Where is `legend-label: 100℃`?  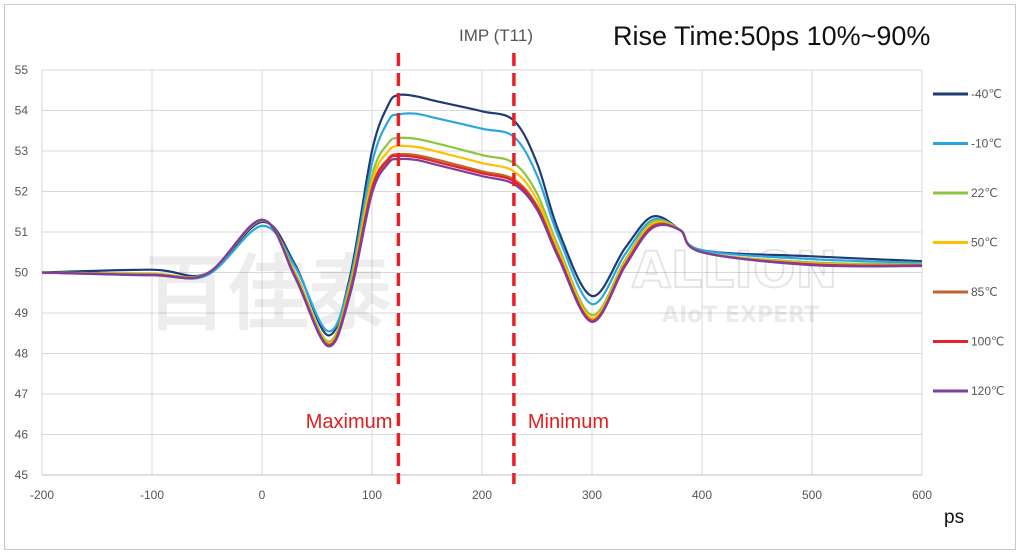 legend-label: 100℃ is located at coordinates (988, 342).